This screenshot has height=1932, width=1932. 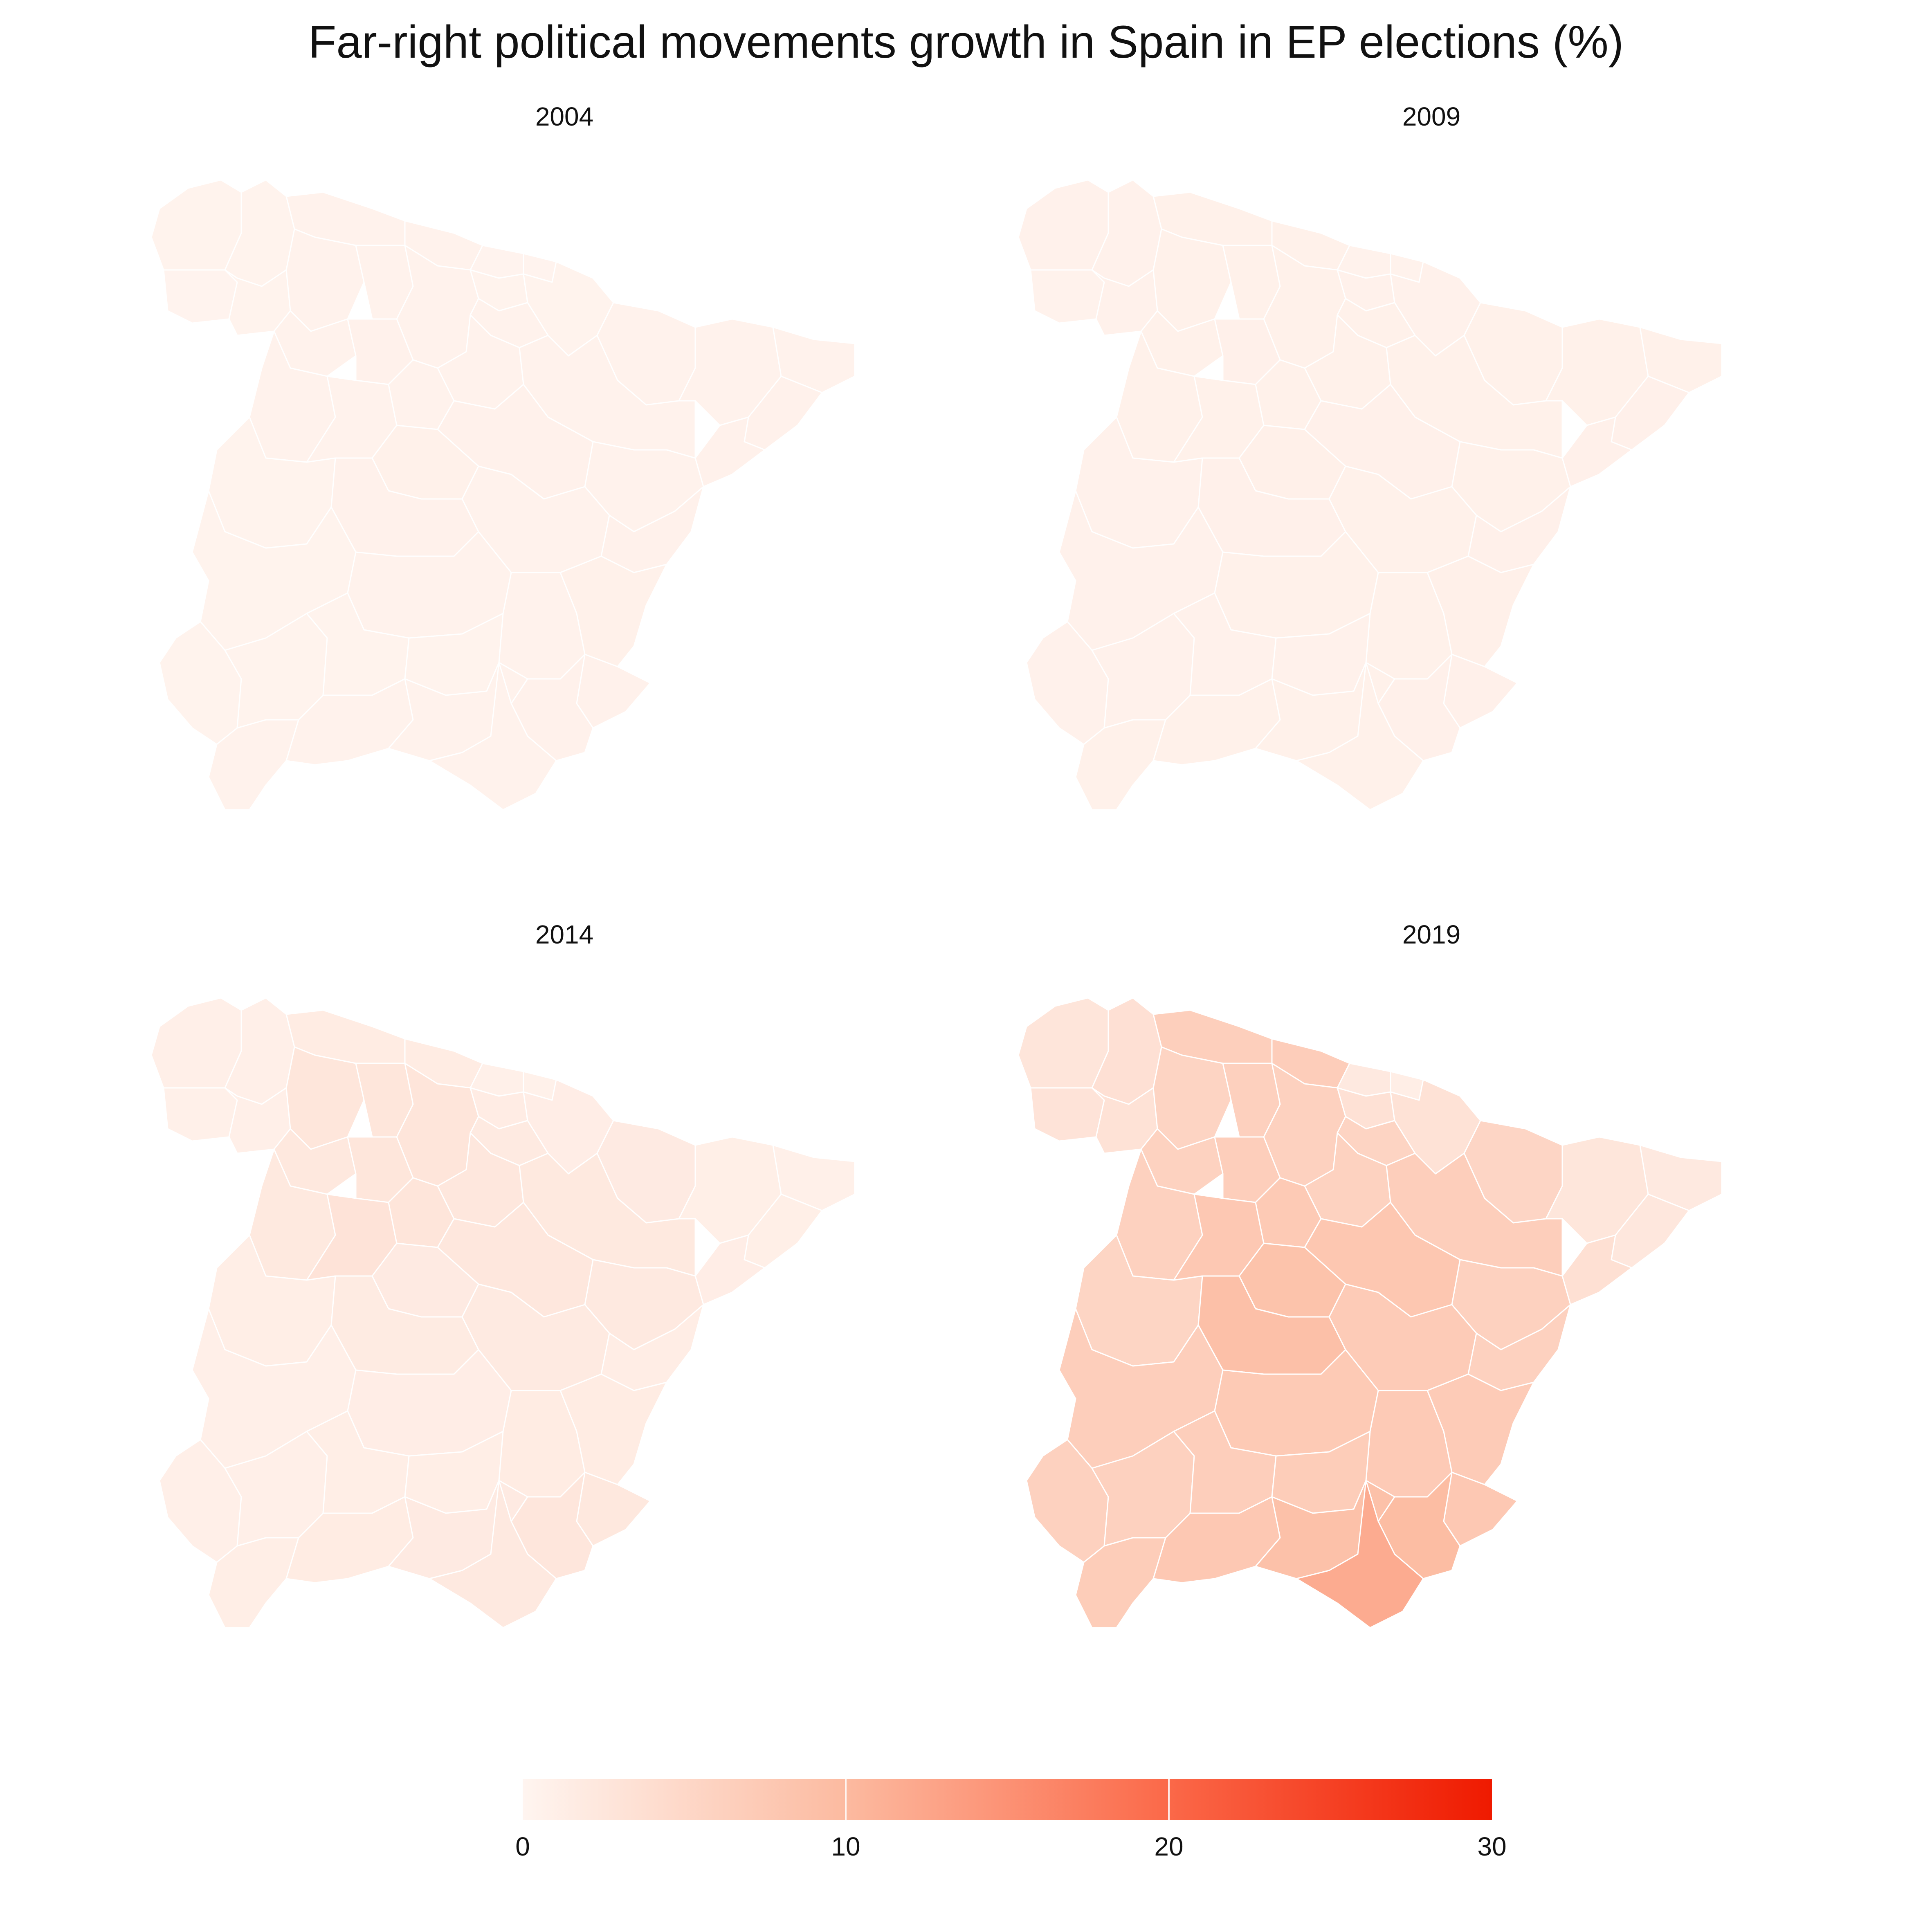 I want to click on province-leon-2009, so click(x=1192, y=280).